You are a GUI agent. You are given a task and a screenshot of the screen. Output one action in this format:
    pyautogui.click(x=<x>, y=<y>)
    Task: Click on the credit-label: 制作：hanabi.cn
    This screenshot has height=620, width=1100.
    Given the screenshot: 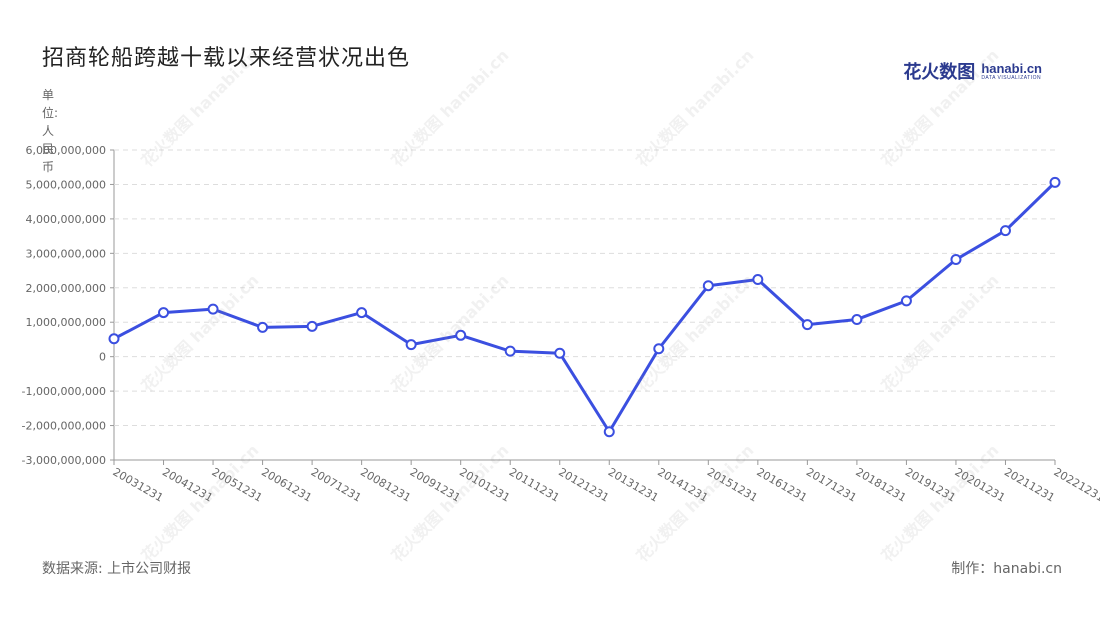 What is the action you would take?
    pyautogui.click(x=1006, y=569)
    